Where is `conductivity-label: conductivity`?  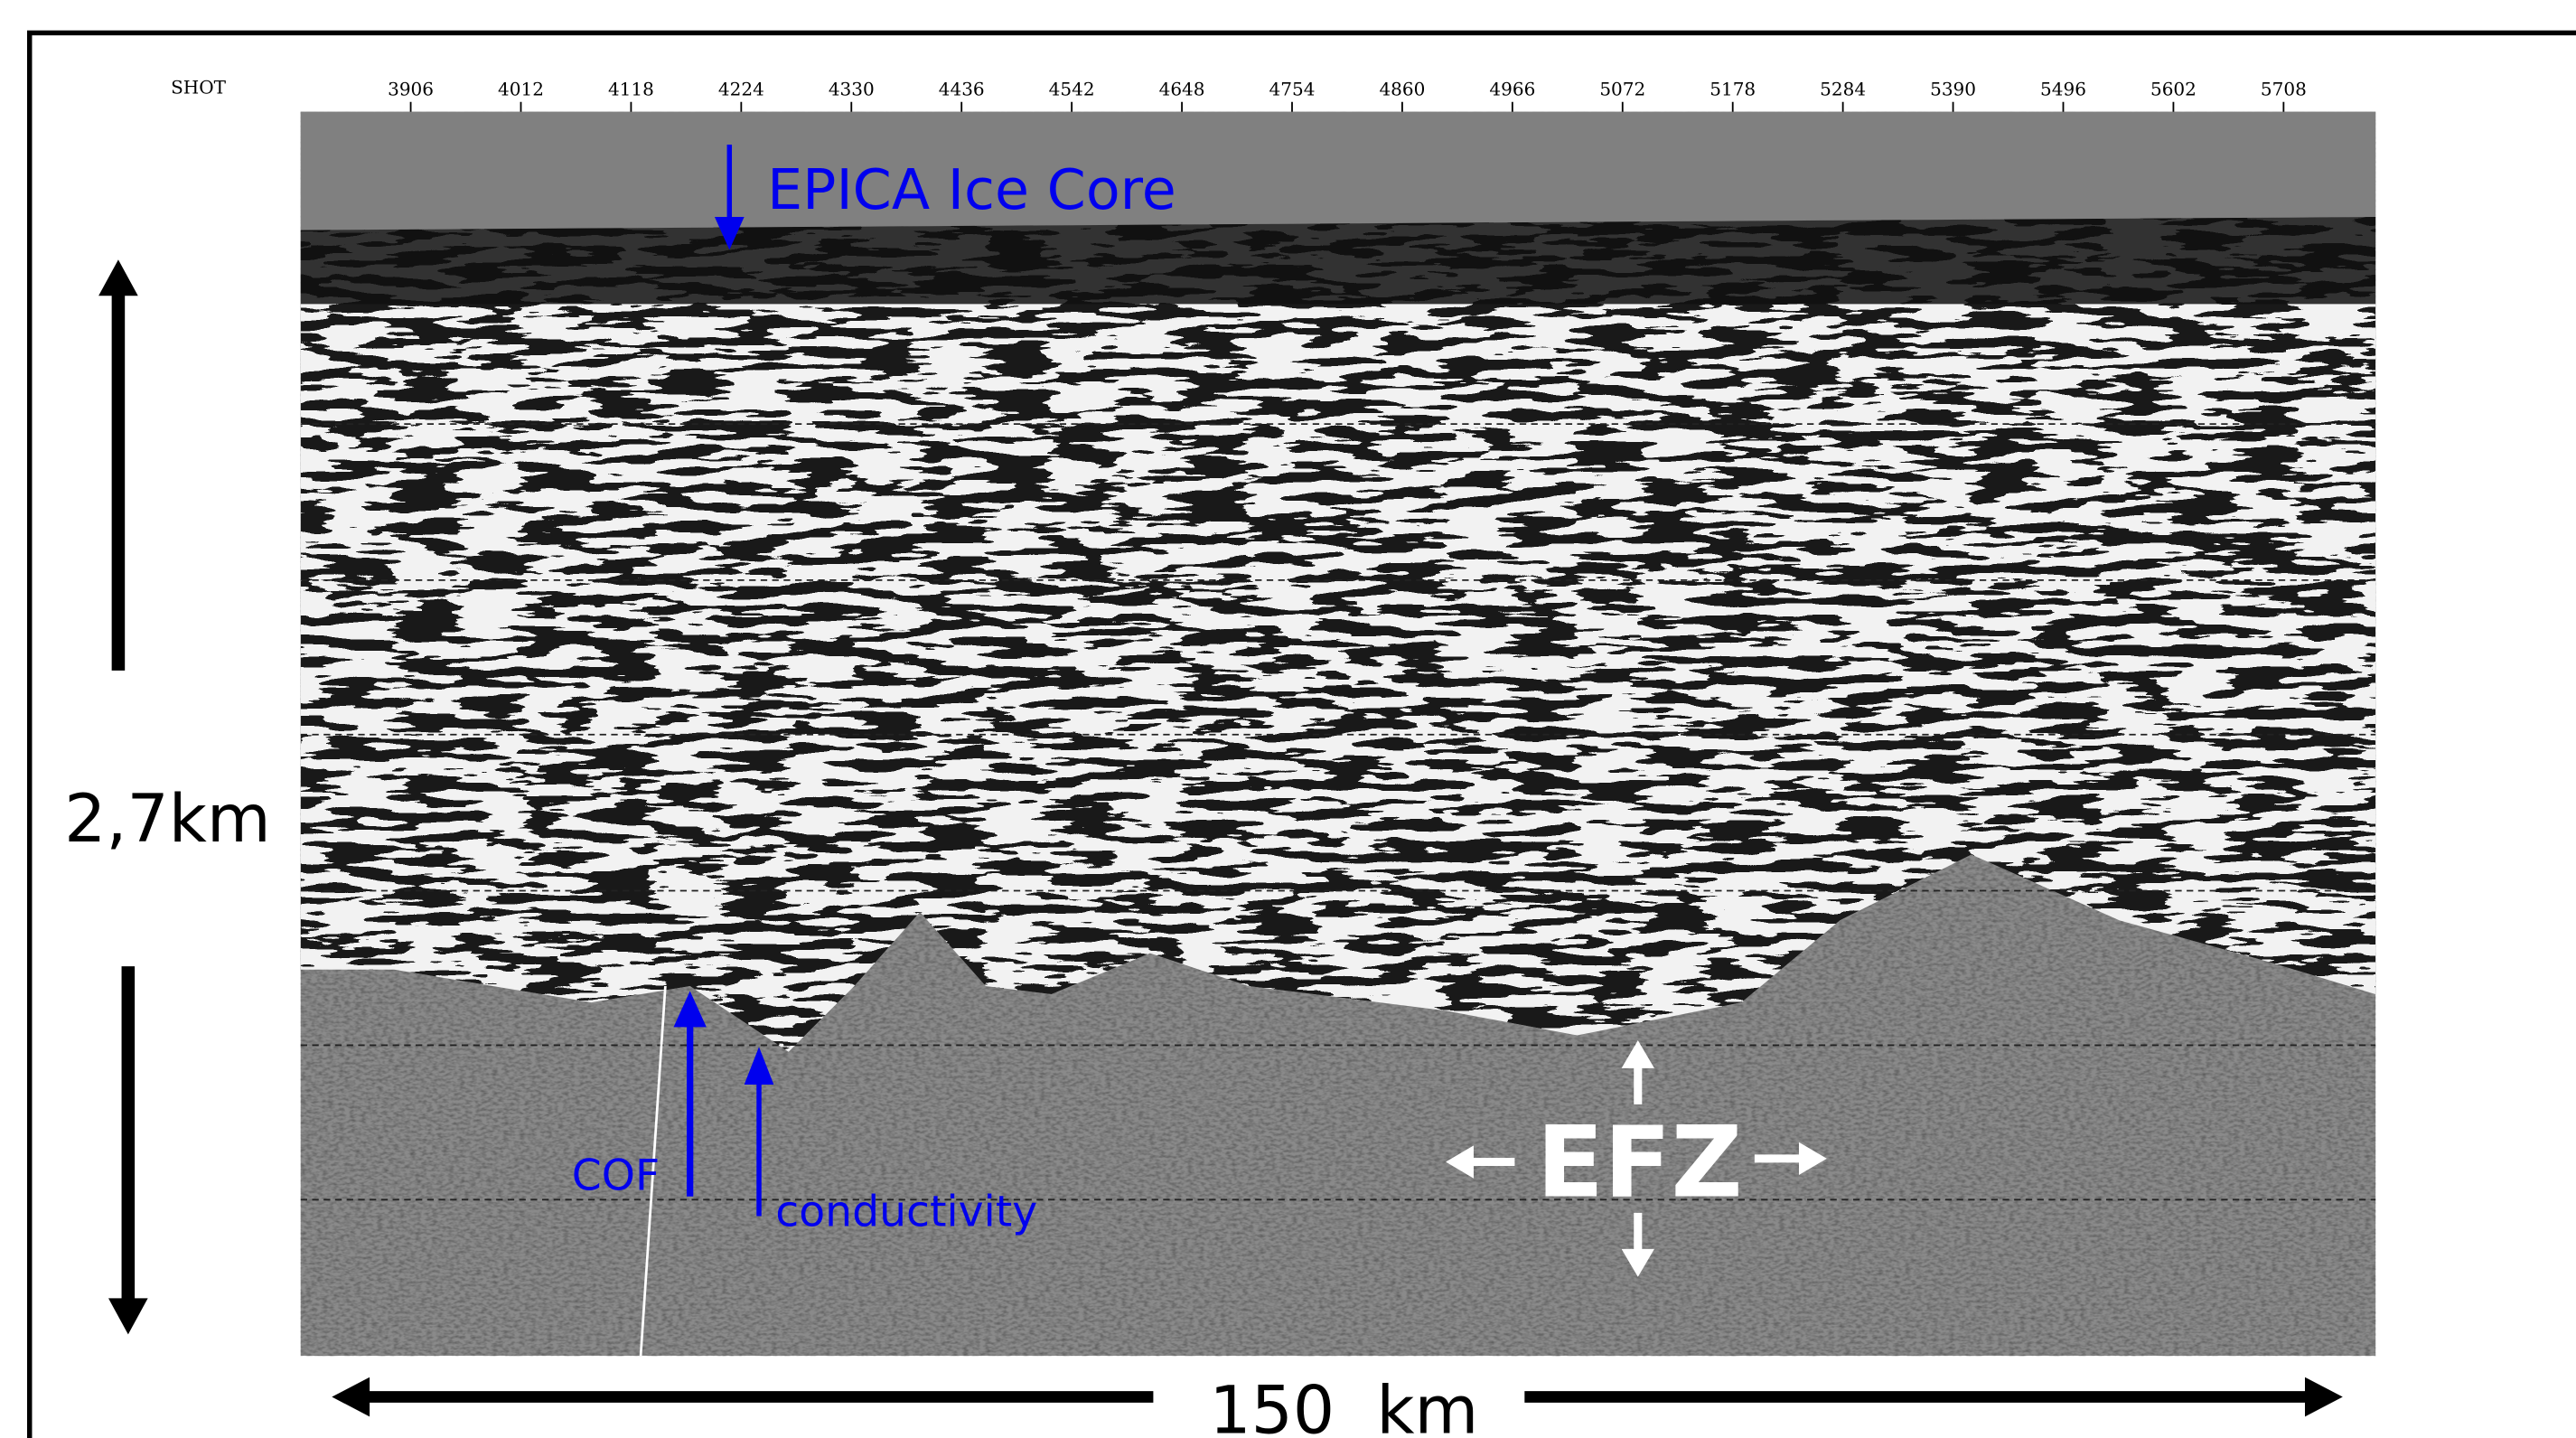
conductivity-label: conductivity is located at coordinates (906, 1212).